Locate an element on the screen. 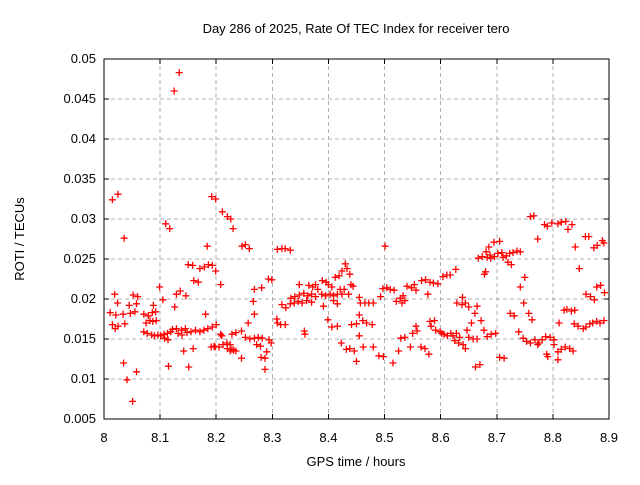 The width and height of the screenshot is (640, 485). x-axis-label: GPS time / hours is located at coordinates (356, 461).